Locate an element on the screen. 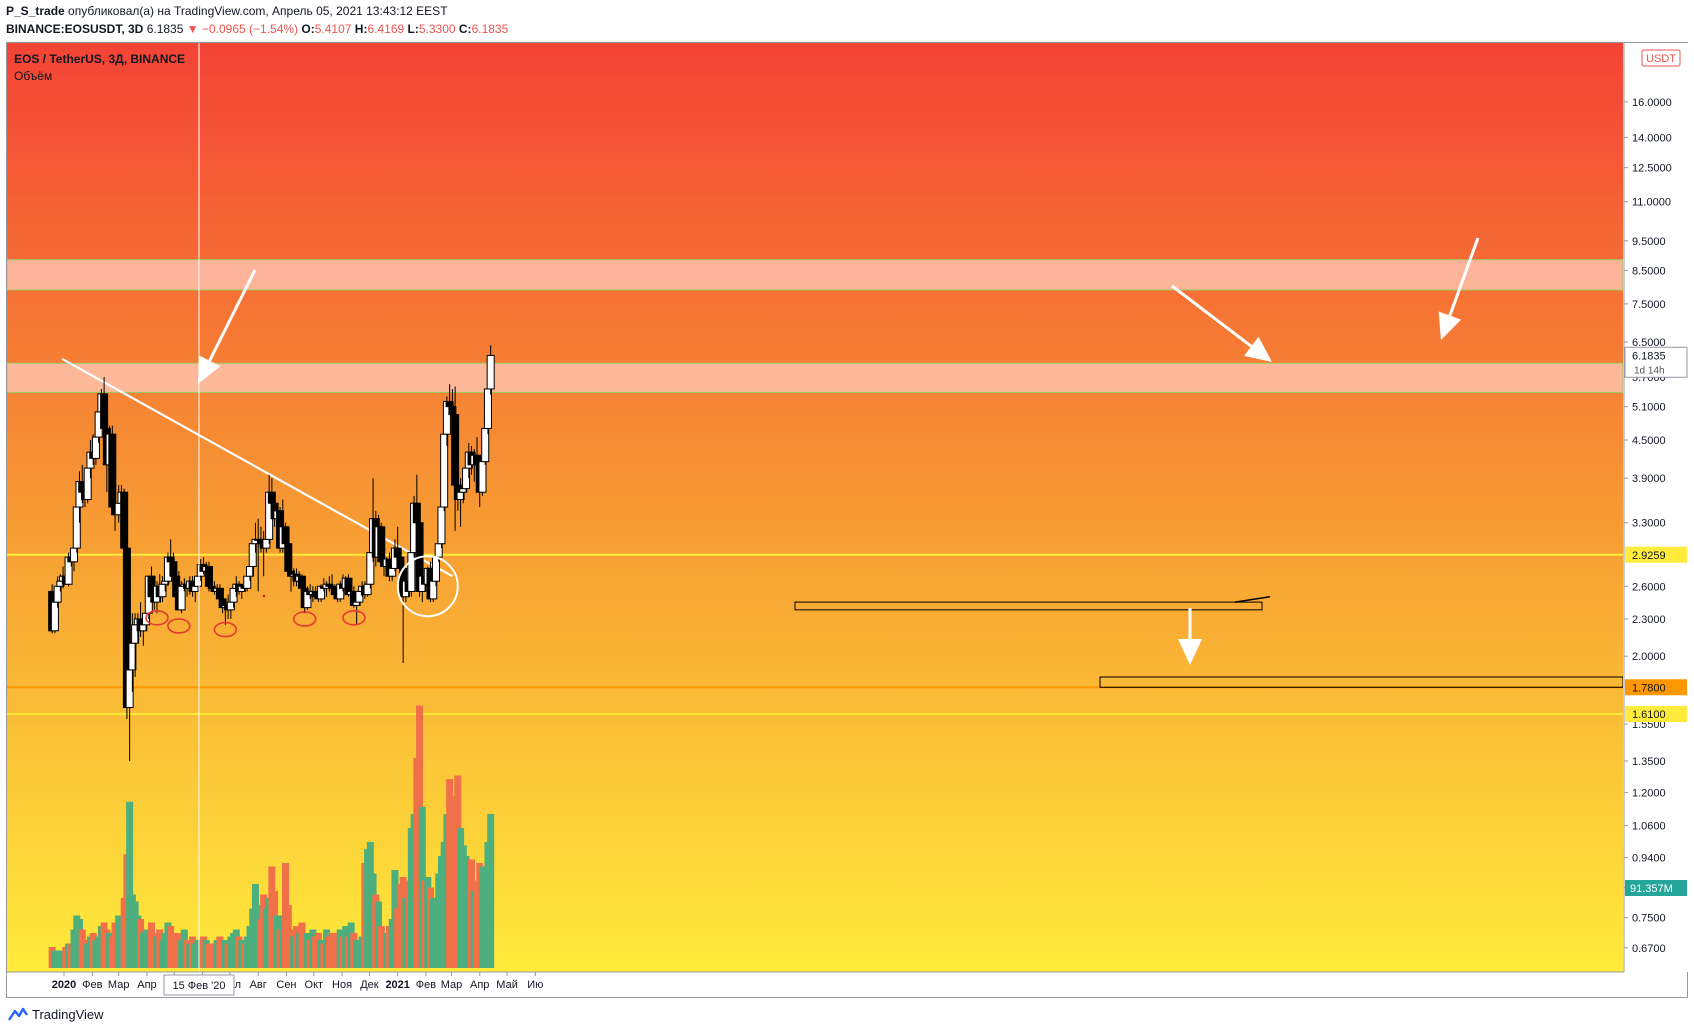 Image resolution: width=1694 pixels, height=1034 pixels. price-label: 1.6100 is located at coordinates (1649, 715).